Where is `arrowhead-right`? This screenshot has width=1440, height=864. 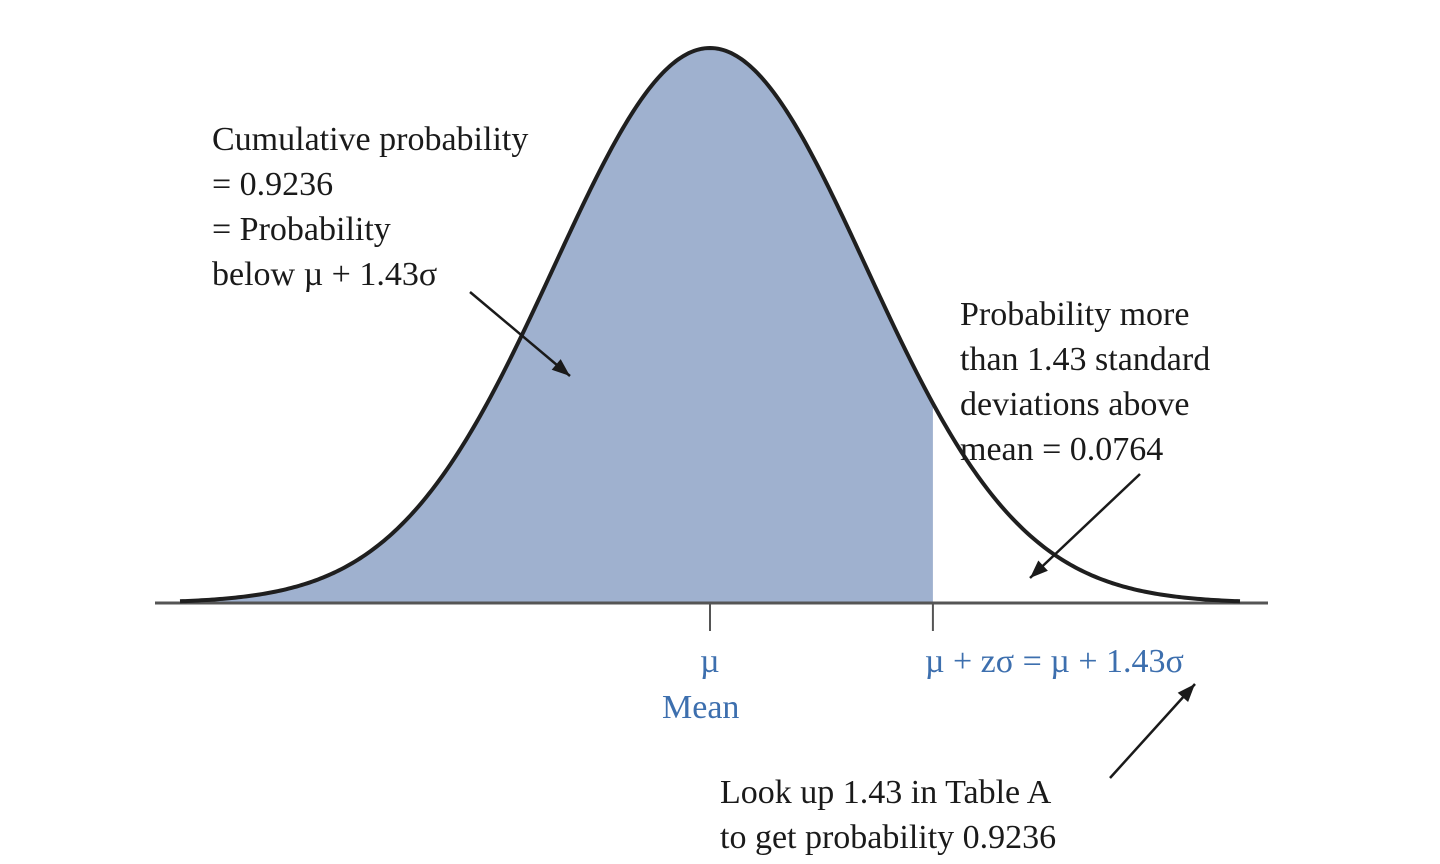
arrowhead-right is located at coordinates (1039, 569).